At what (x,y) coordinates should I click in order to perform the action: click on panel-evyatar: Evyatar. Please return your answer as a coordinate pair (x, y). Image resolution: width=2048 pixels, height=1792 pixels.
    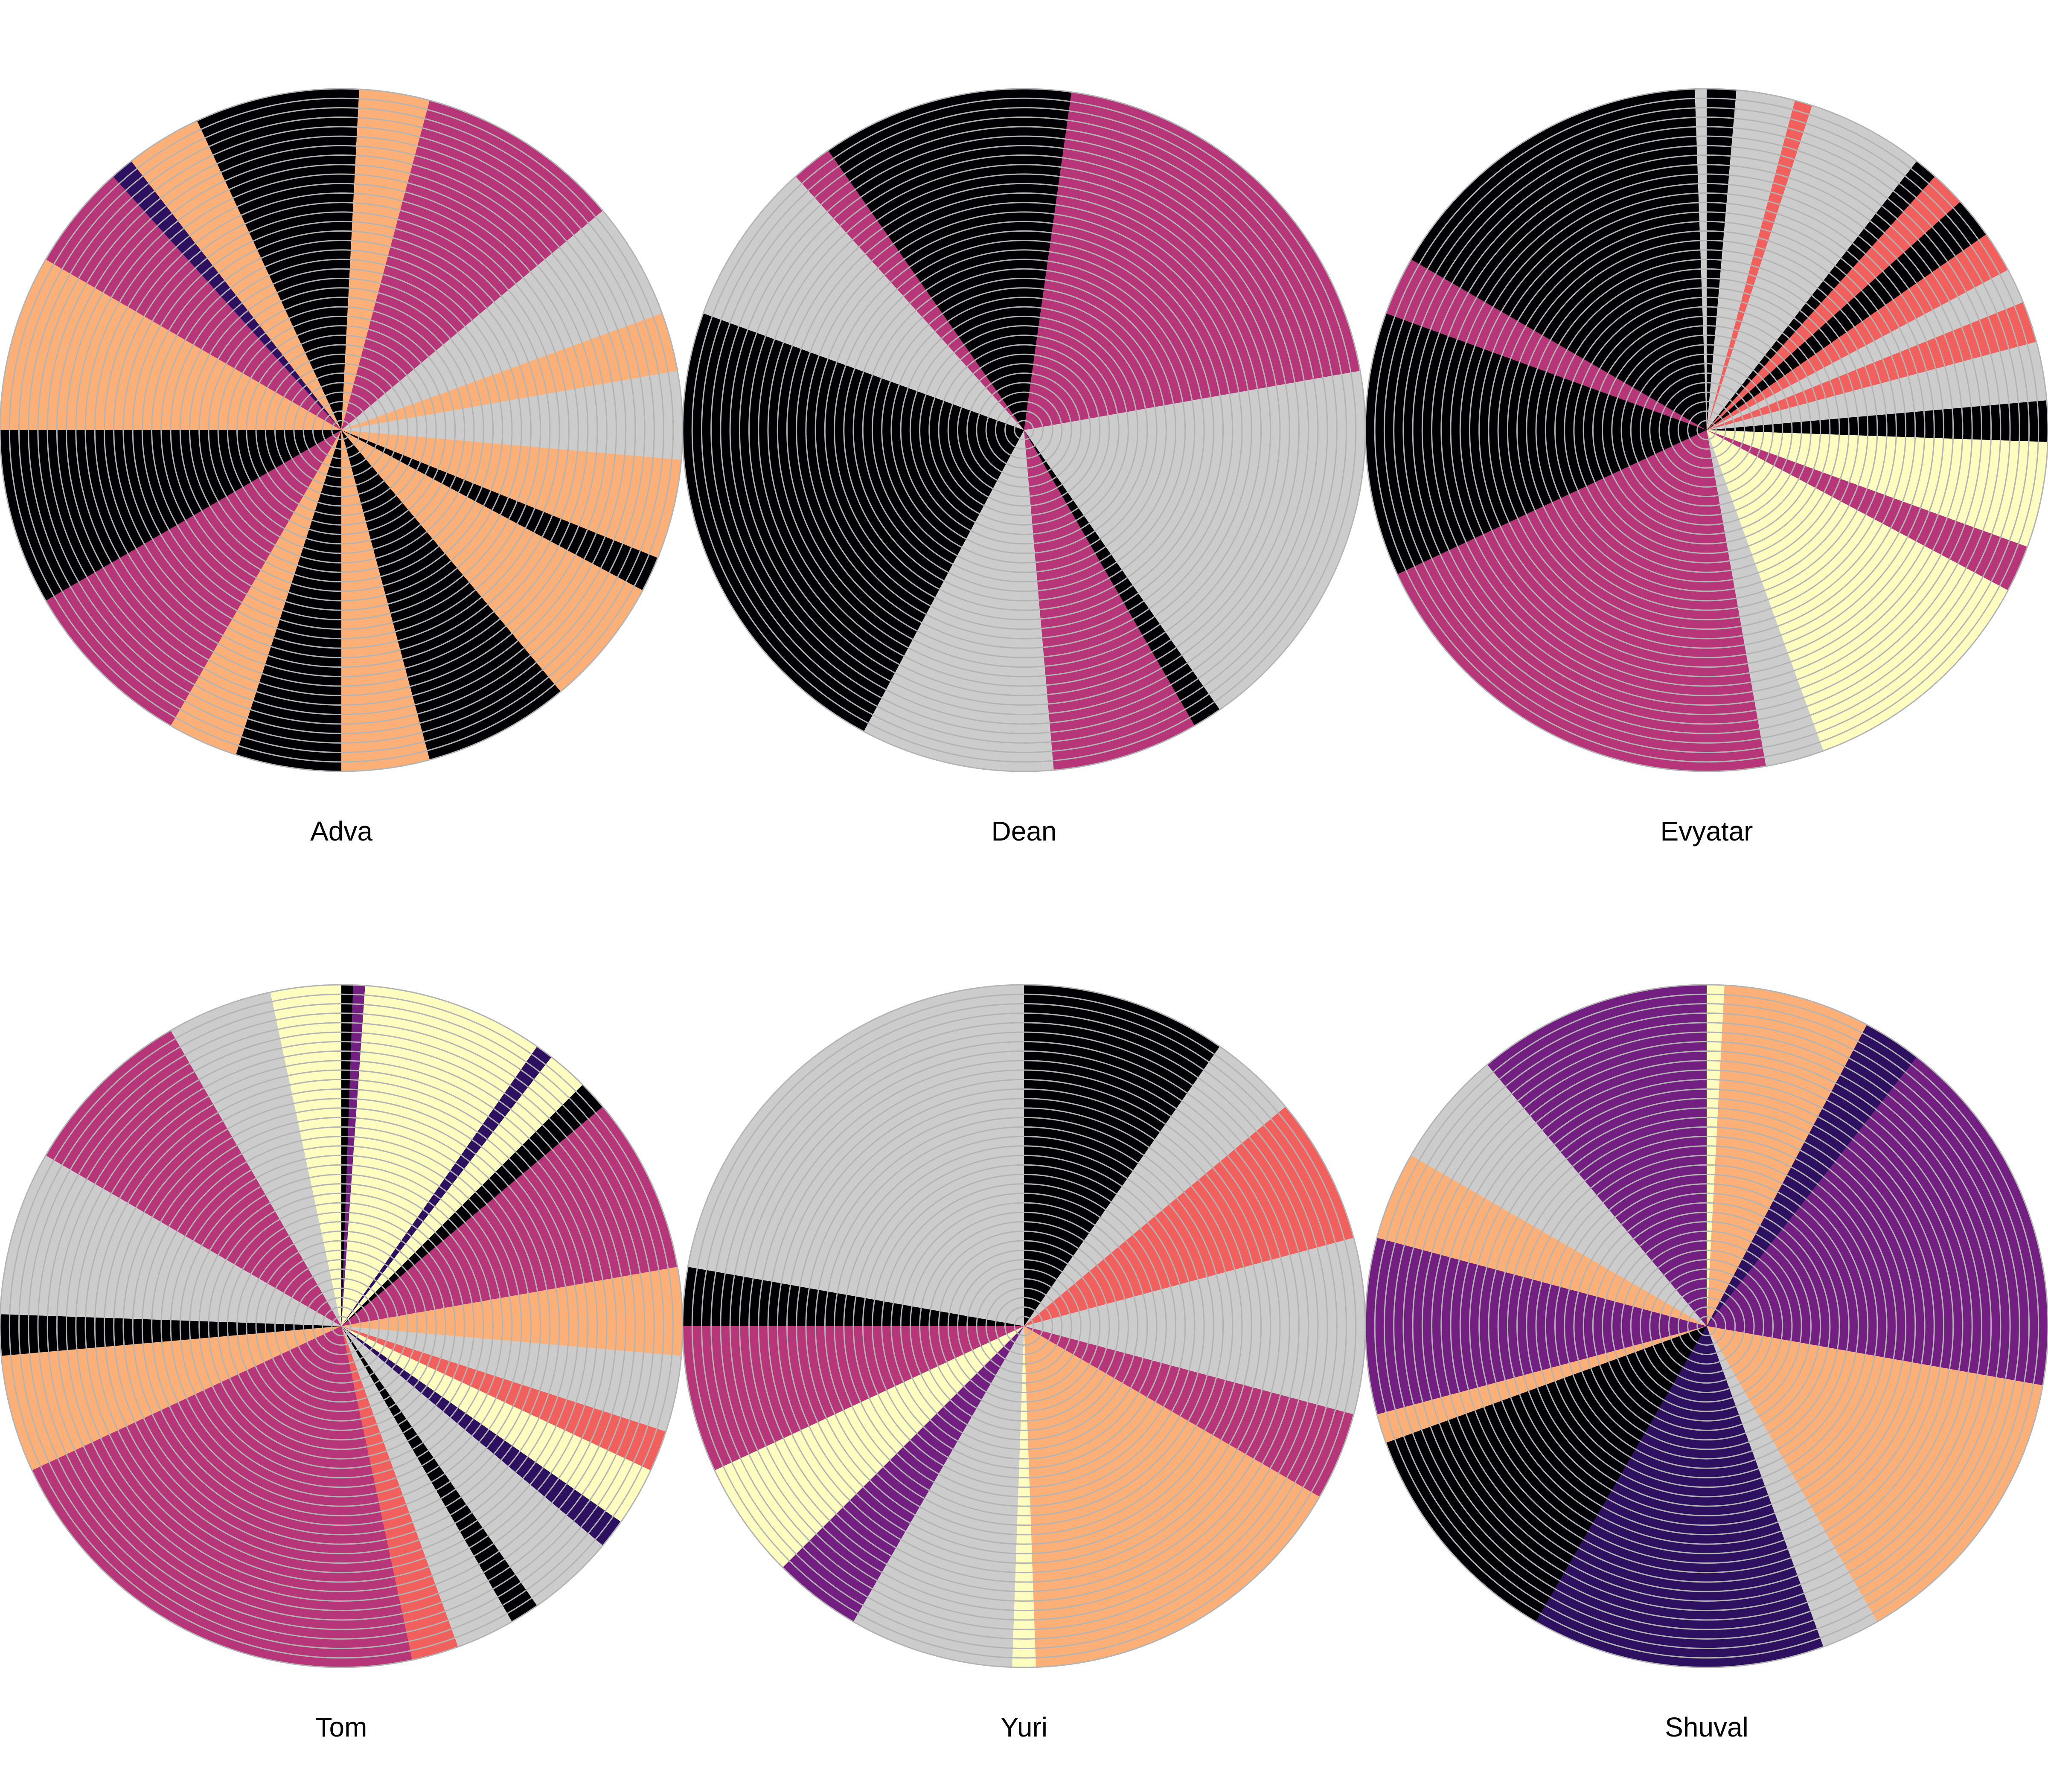
    Looking at the image, I should click on (1706, 468).